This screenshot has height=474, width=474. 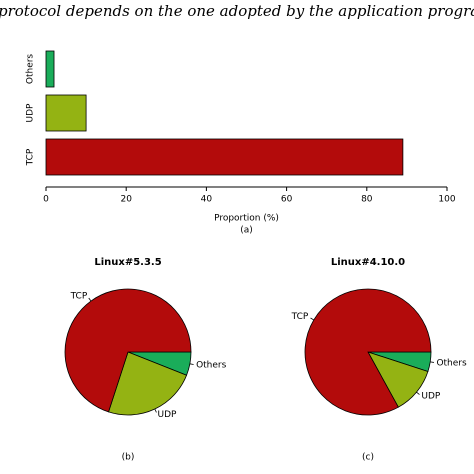 I want to click on y-tick-label: UDP, so click(x=31, y=113).